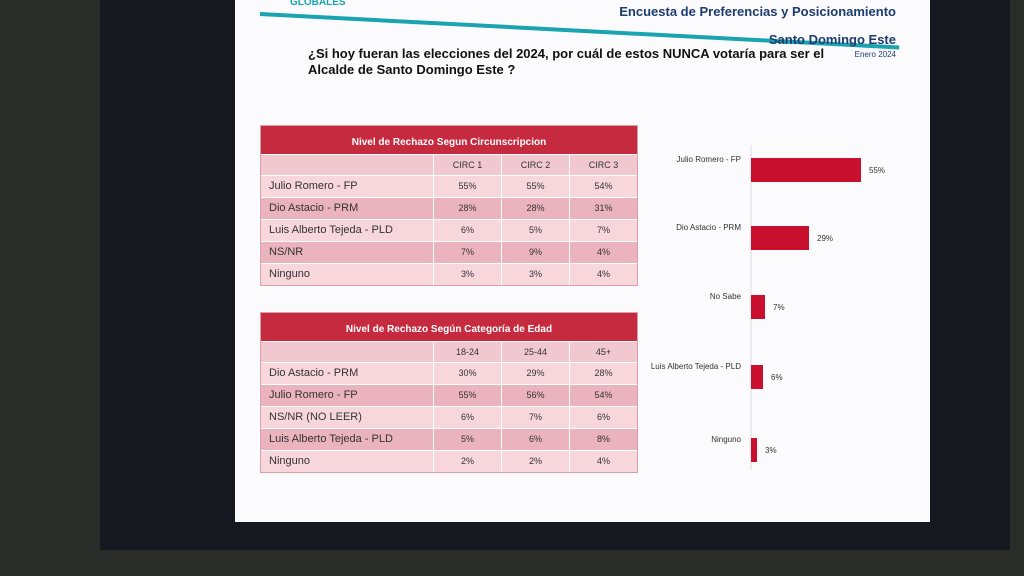 This screenshot has height=576, width=1024. Describe the element at coordinates (709, 159) in the screenshot. I see `category-label: Julio Romero - FP` at that location.